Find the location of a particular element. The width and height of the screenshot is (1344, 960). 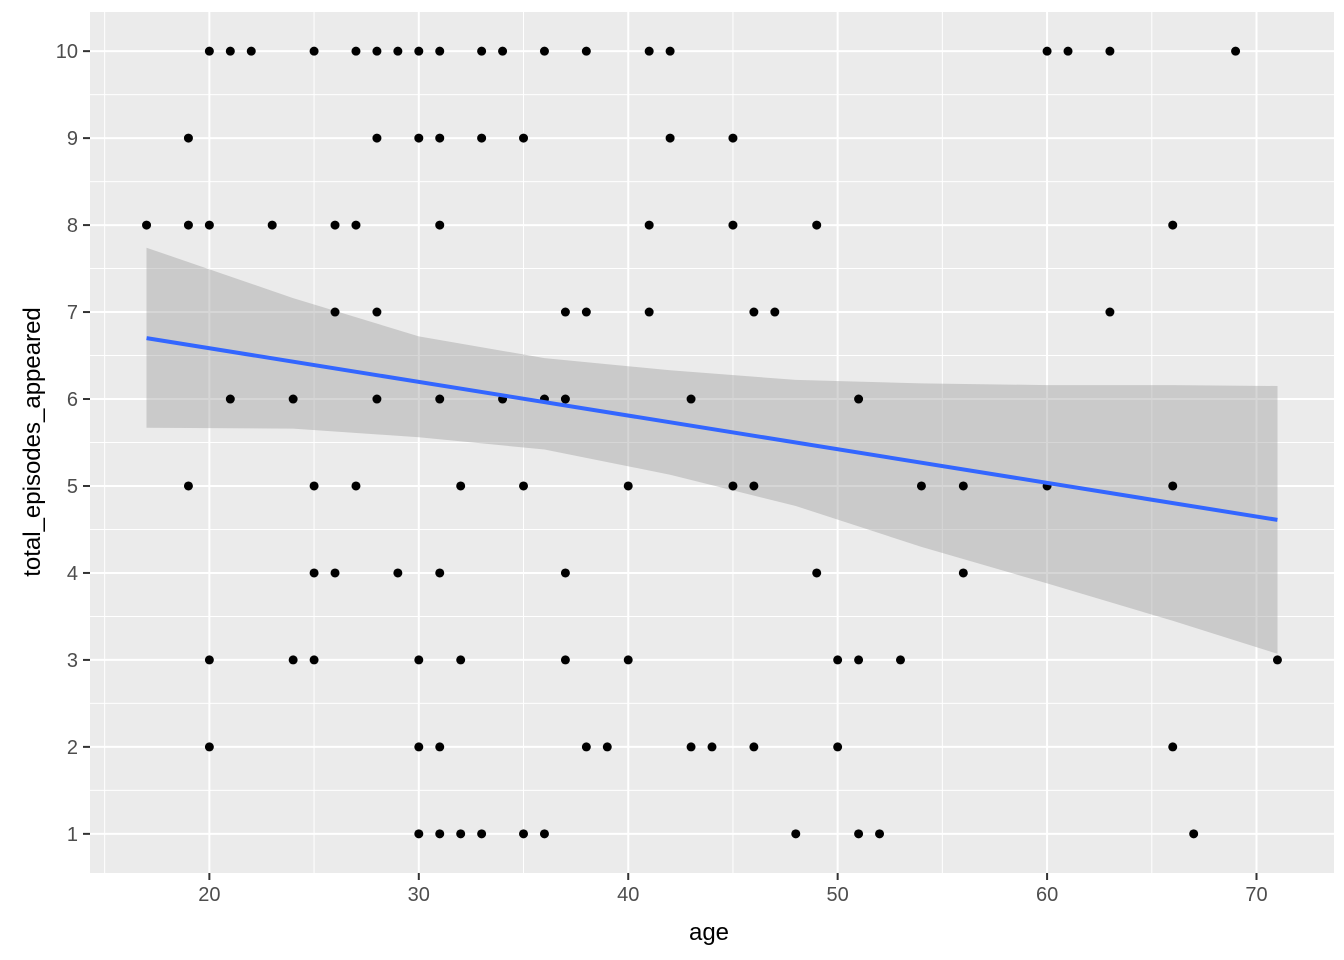

y-axis-ticks: 1 2 3 4 5 6 7 8 9 10 is located at coordinates (73, 443).